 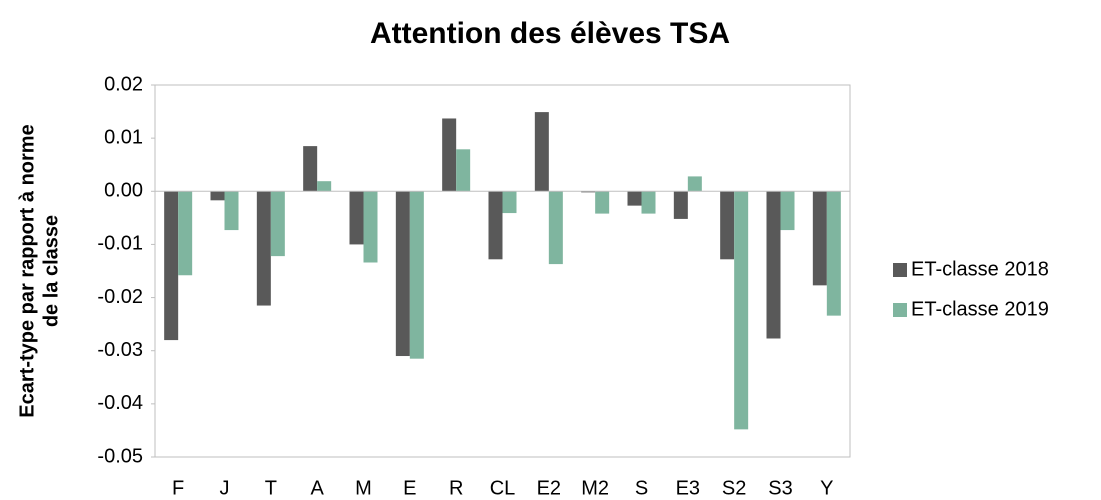 What do you see at coordinates (27, 270) in the screenshot?
I see `y-axis-title: Ecart-type par rapport à norme` at bounding box center [27, 270].